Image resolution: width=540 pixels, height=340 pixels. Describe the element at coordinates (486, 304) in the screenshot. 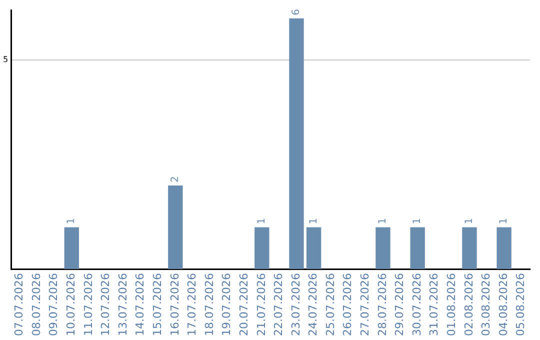

I see `x-tick-label: 03.08.2026` at that location.